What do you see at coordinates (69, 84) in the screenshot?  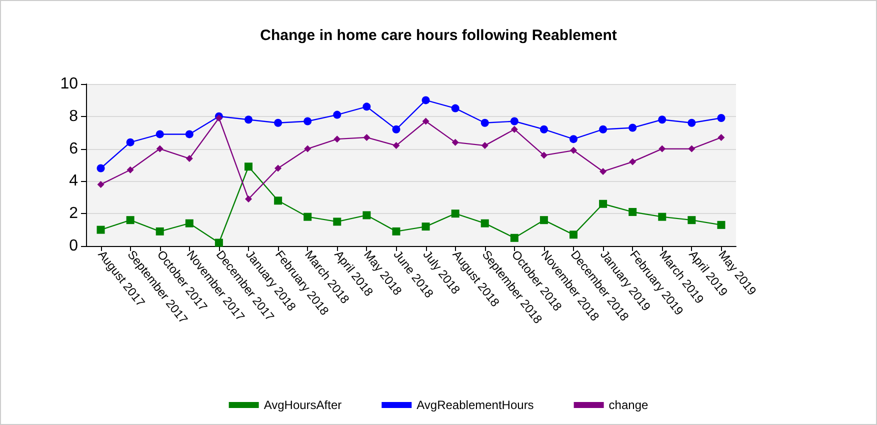 I see `y-tick-label: 10` at bounding box center [69, 84].